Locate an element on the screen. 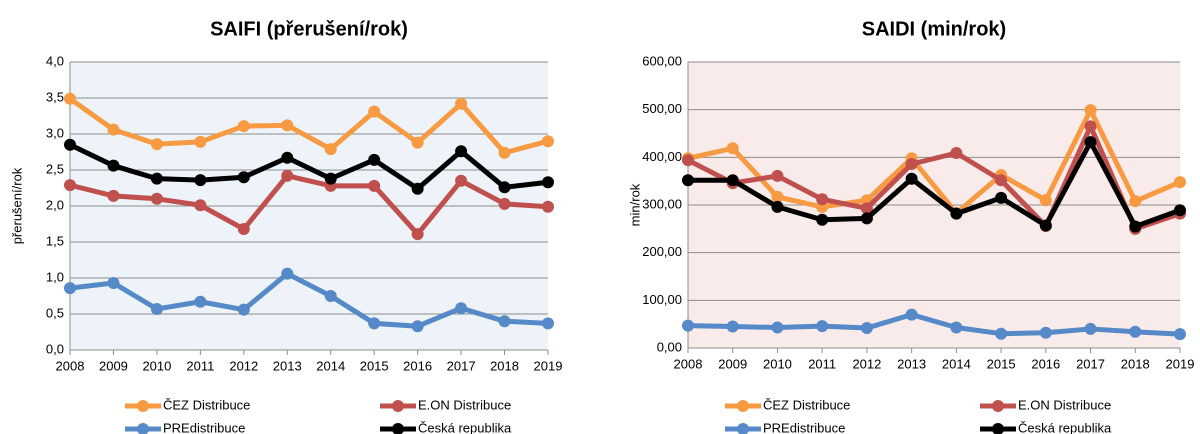  x-tick-label: 2010 is located at coordinates (156, 365).